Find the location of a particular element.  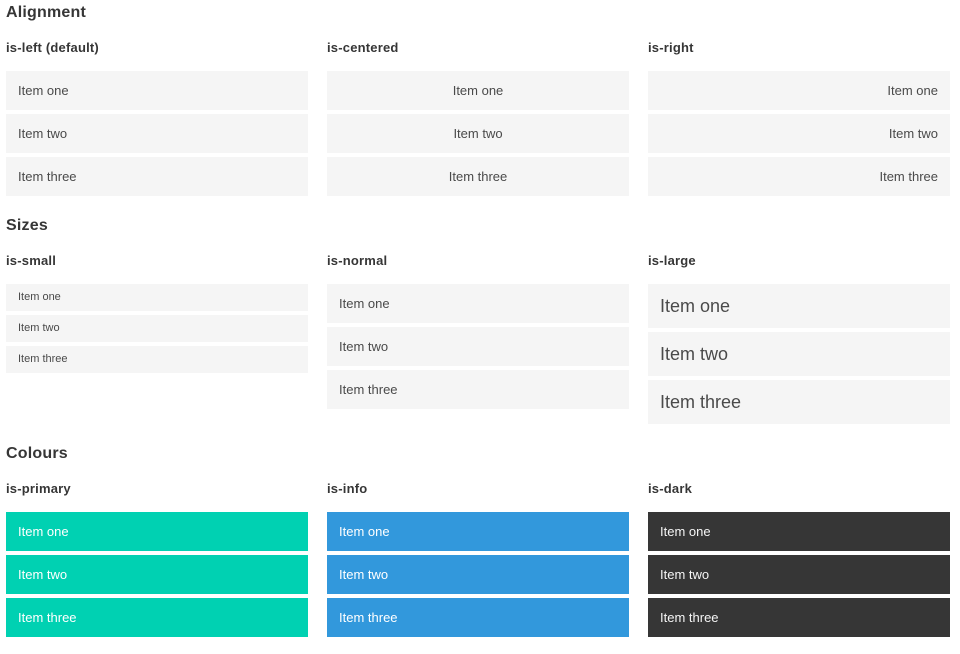

column-label-is-right: is-right is located at coordinates (671, 47).